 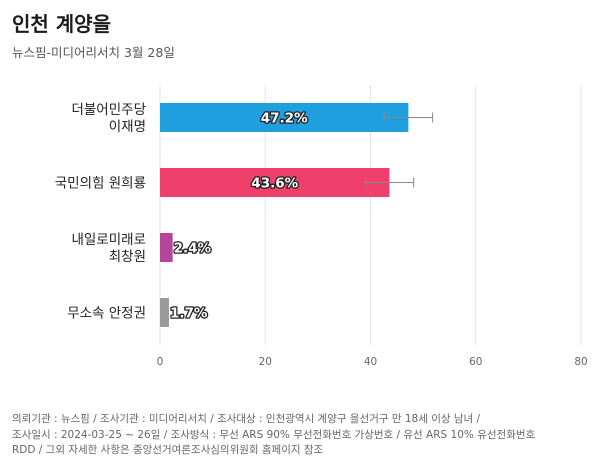 I want to click on category-label: 더불어민주당, so click(x=108, y=110).